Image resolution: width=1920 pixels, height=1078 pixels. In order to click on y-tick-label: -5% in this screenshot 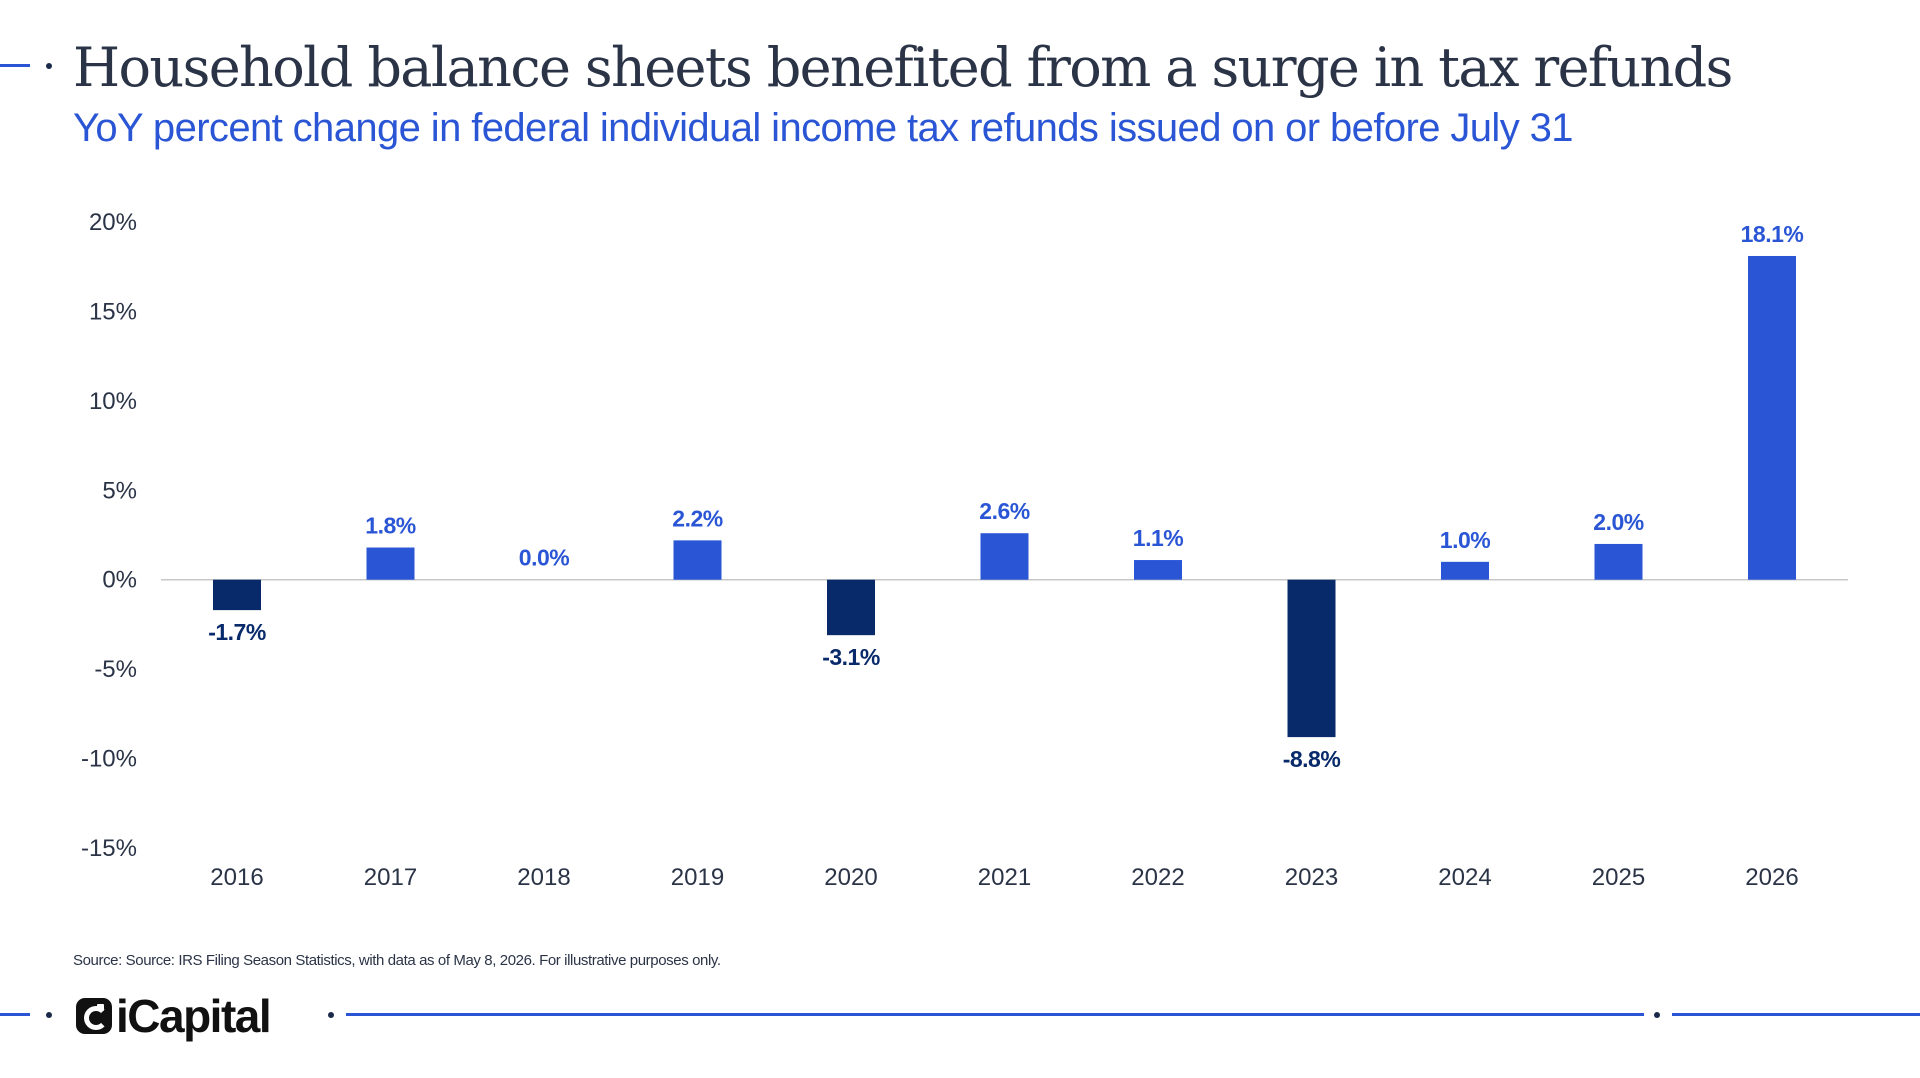, I will do `click(115, 669)`.